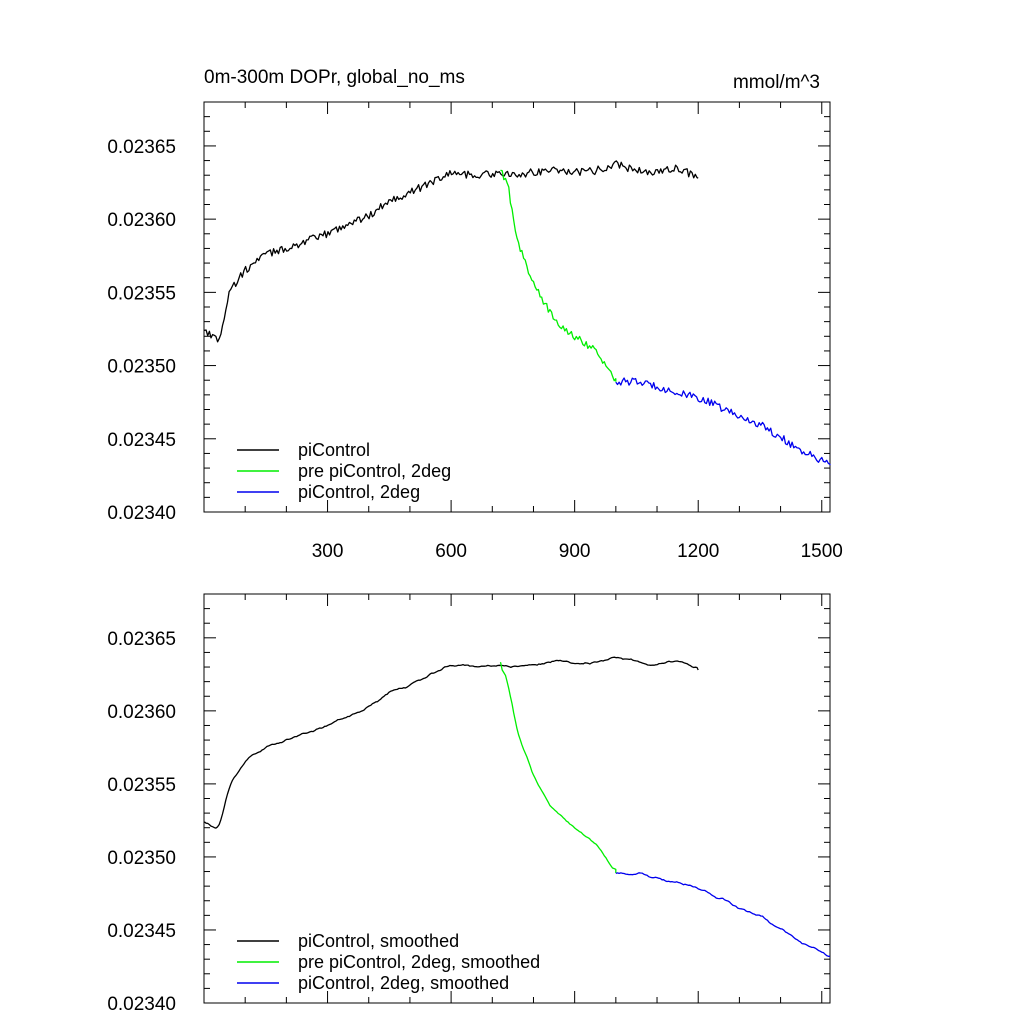 The width and height of the screenshot is (1024, 1024). What do you see at coordinates (575, 551) in the screenshot?
I see `x-tick-label: 900` at bounding box center [575, 551].